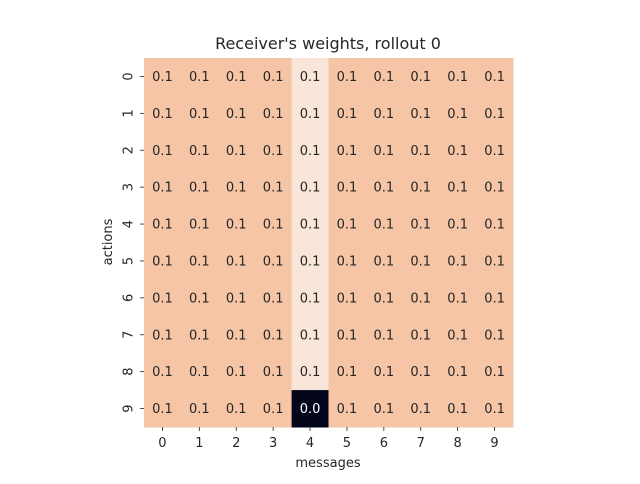 This screenshot has width=640, height=484. Describe the element at coordinates (162, 443) in the screenshot. I see `x-tick-label: 0` at that location.